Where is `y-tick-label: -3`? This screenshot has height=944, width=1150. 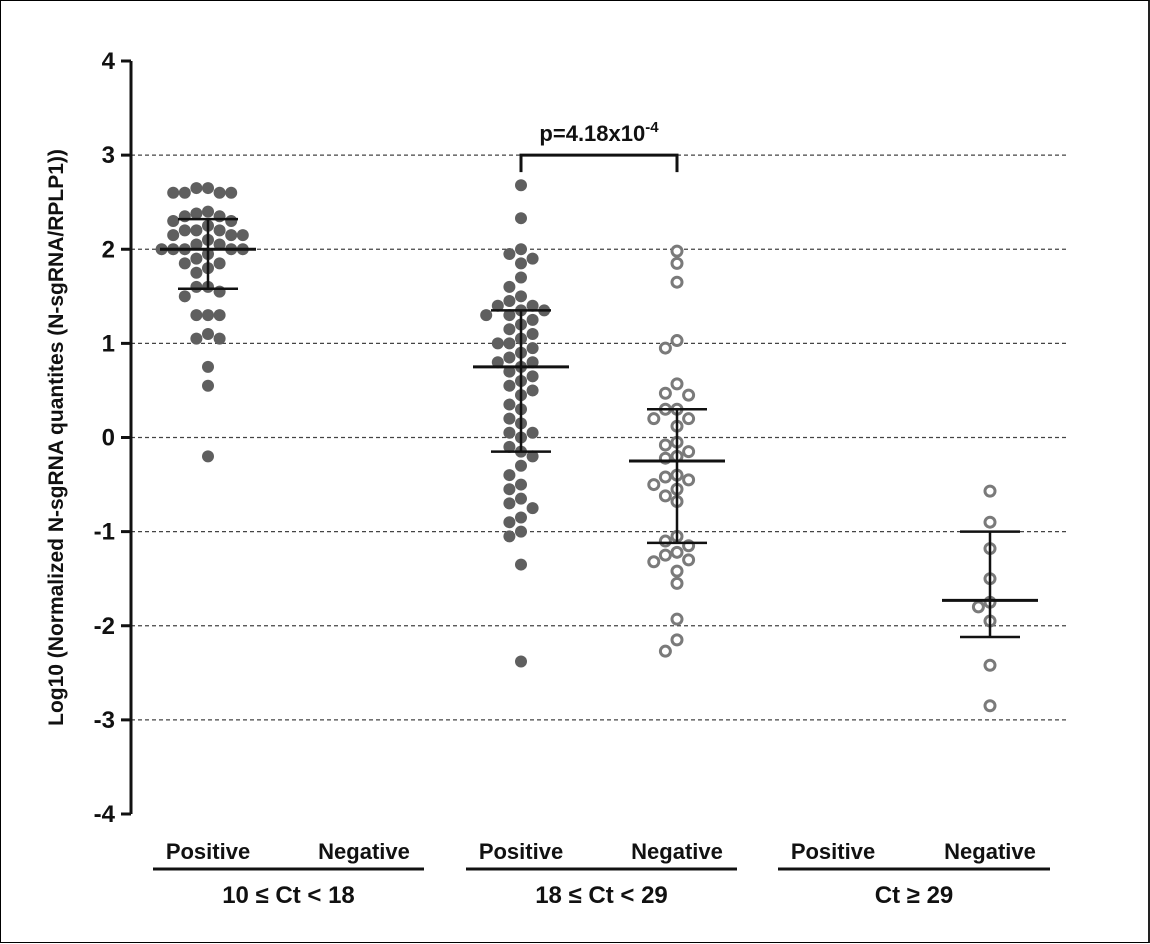 y-tick-label: -3 is located at coordinates (104, 720).